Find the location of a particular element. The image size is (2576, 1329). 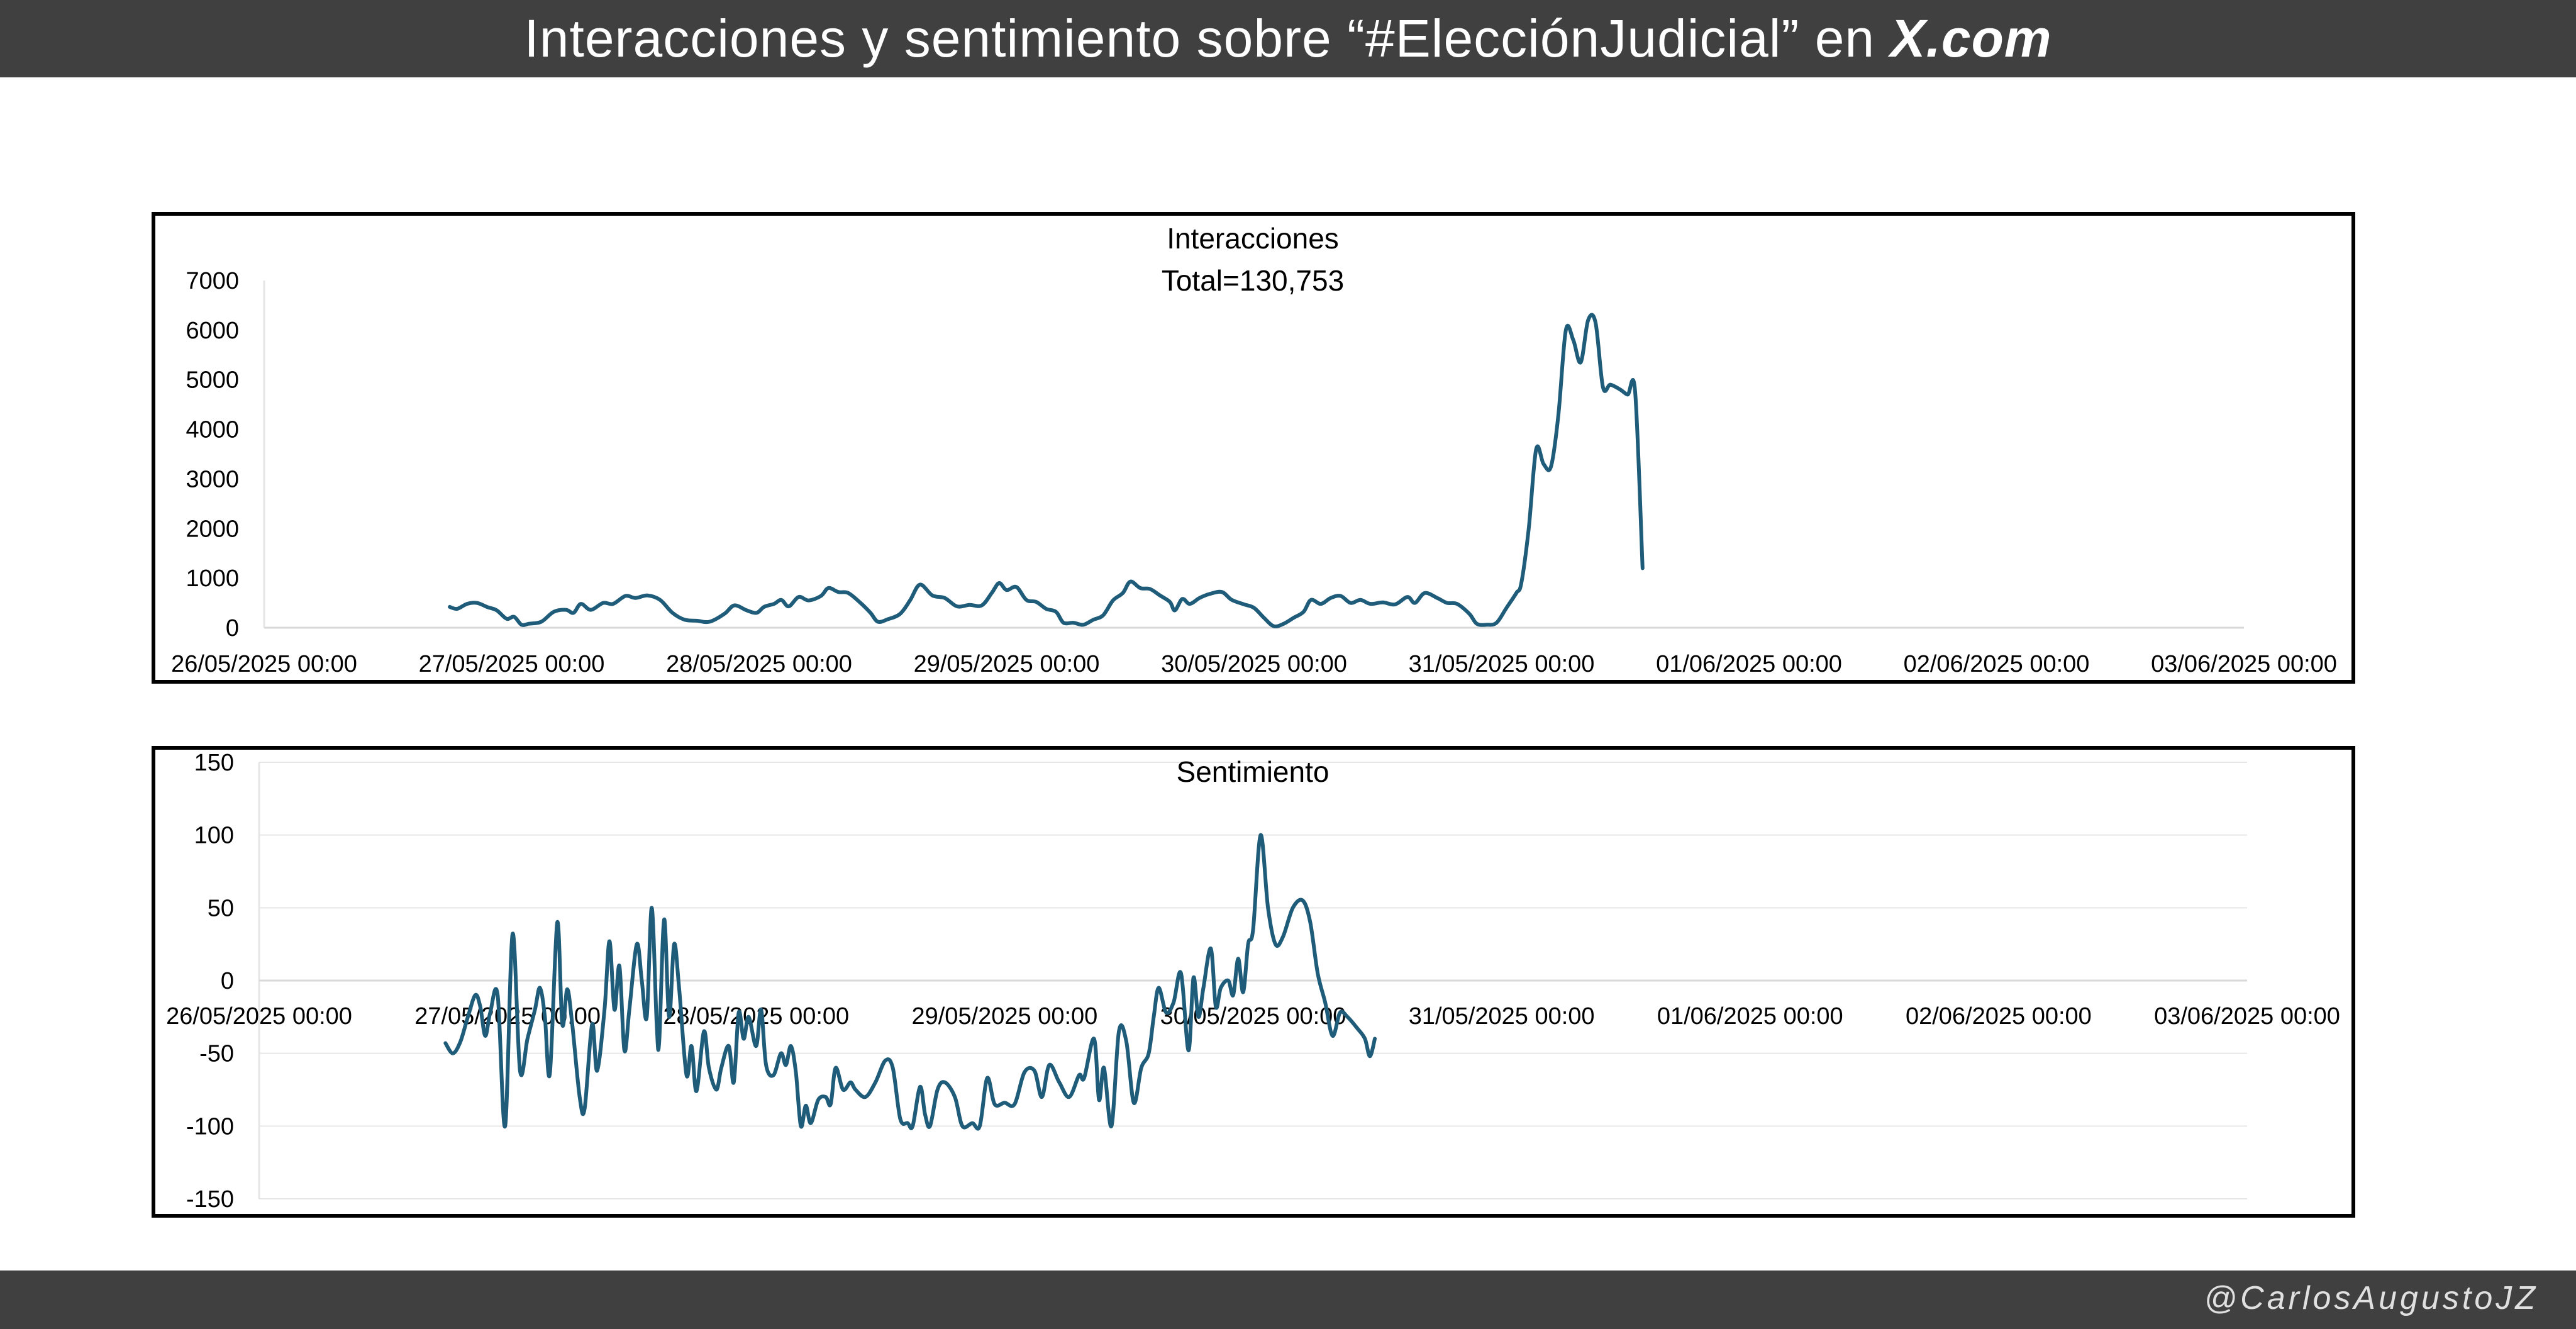

sentiment-y-tick-label-0: -150 is located at coordinates (210, 1199).